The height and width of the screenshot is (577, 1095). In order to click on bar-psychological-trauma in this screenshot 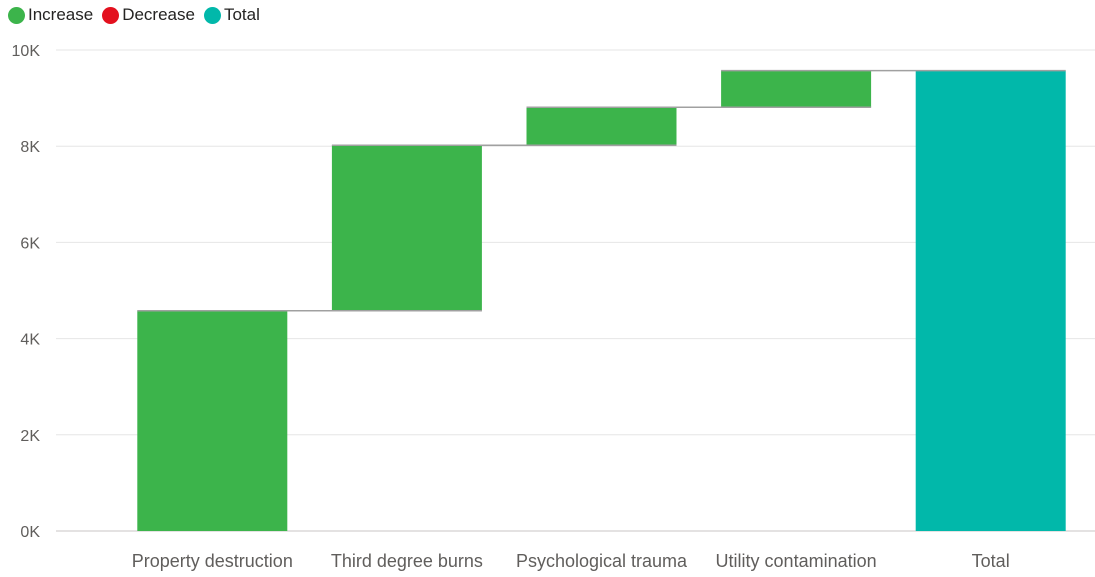, I will do `click(601, 126)`.